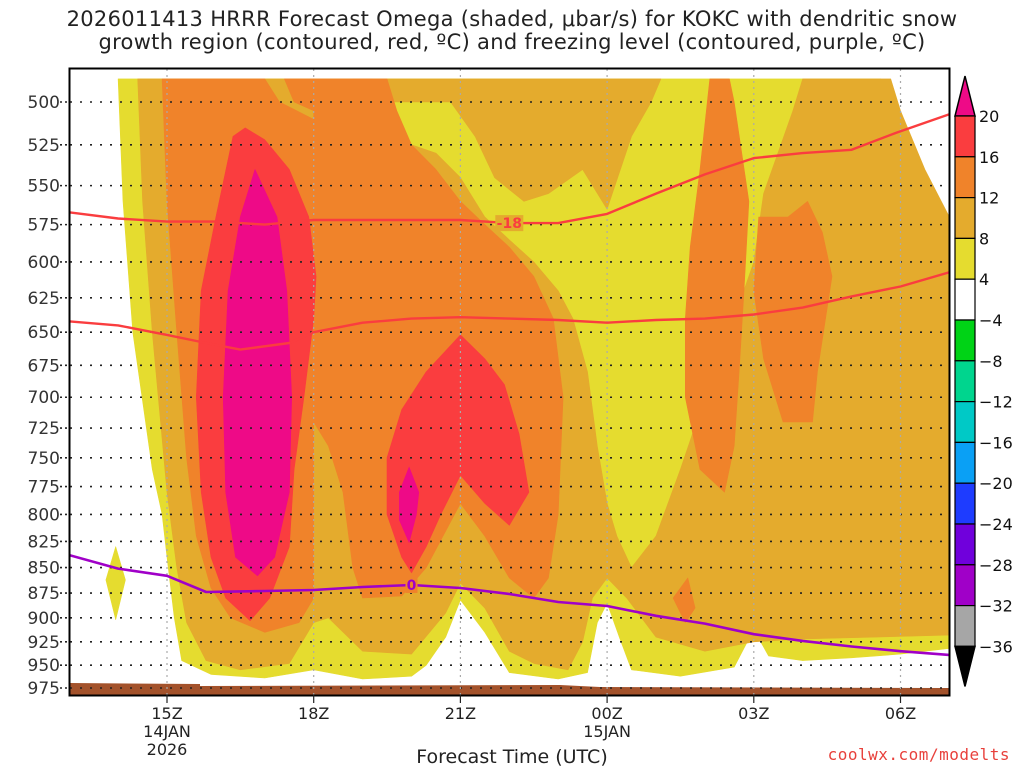 The height and width of the screenshot is (768, 1024). What do you see at coordinates (44, 299) in the screenshot?
I see `y-tick-label: 625` at bounding box center [44, 299].